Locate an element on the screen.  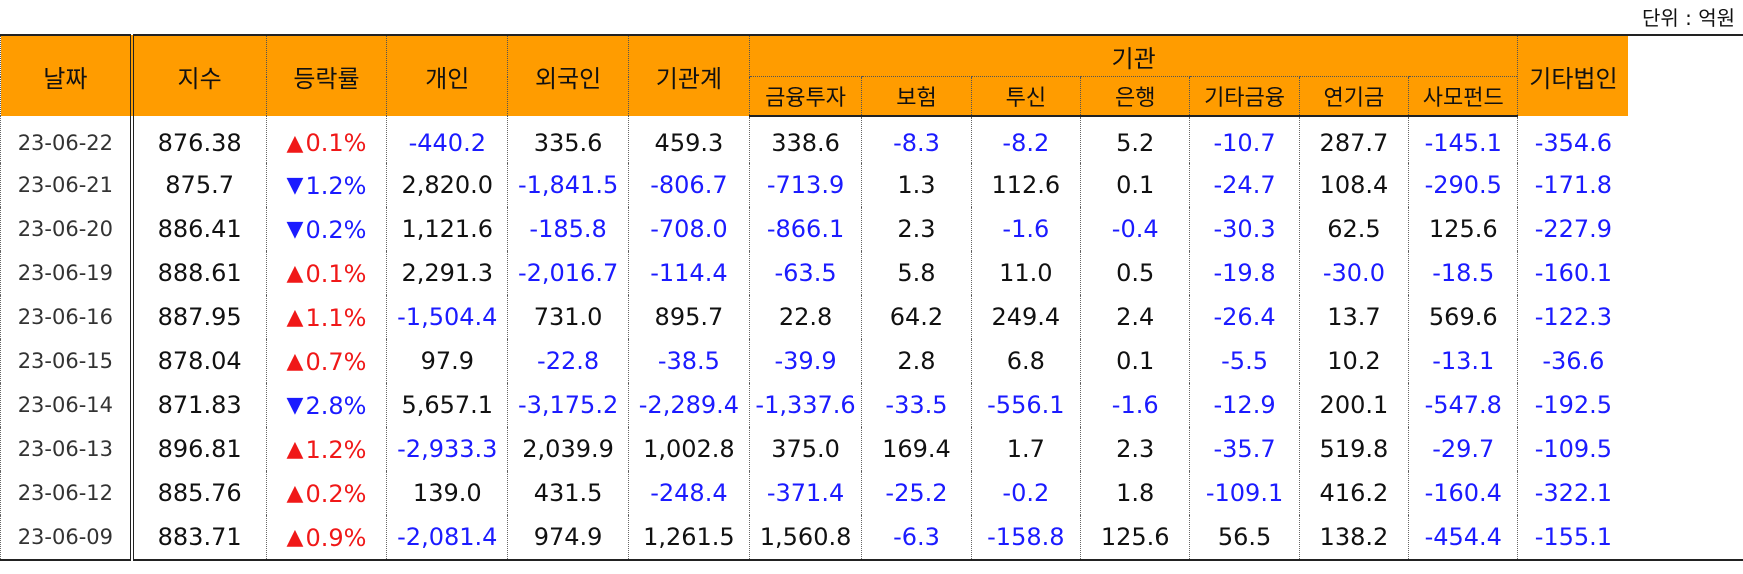
investment-trust-cell: 11.0 is located at coordinates (1025, 273).